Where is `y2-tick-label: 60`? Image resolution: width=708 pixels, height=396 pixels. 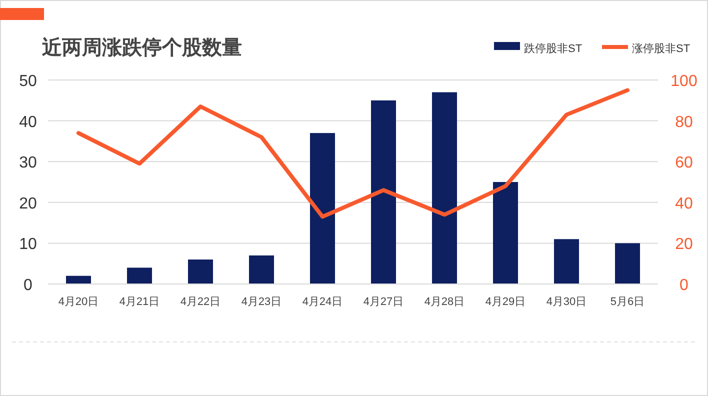
y2-tick-label: 60 is located at coordinates (684, 163).